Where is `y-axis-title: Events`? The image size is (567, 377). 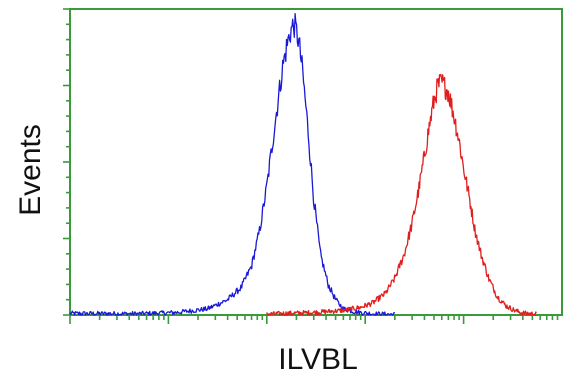 y-axis-title: Events is located at coordinates (30, 170).